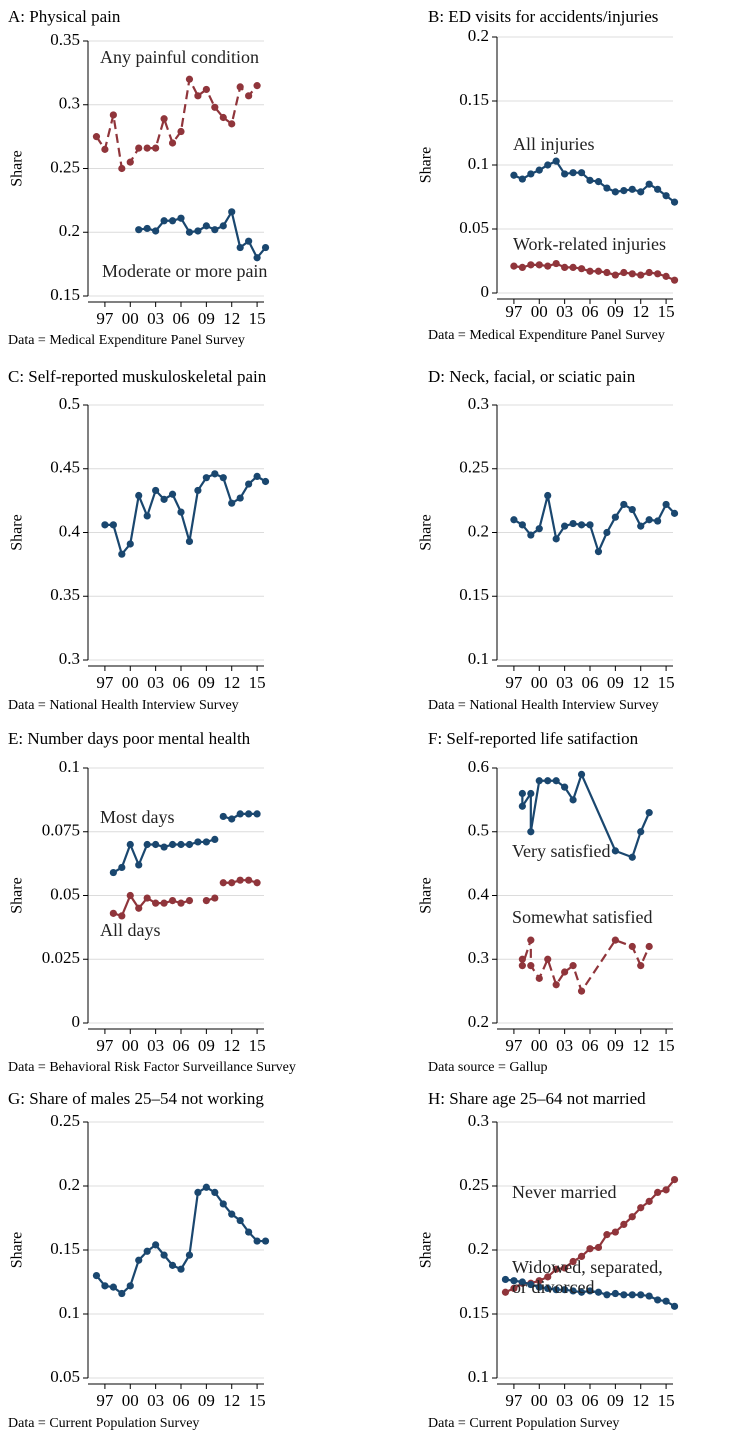  Describe the element at coordinates (589, 244) in the screenshot. I see `series-label: Work-related injuries` at that location.